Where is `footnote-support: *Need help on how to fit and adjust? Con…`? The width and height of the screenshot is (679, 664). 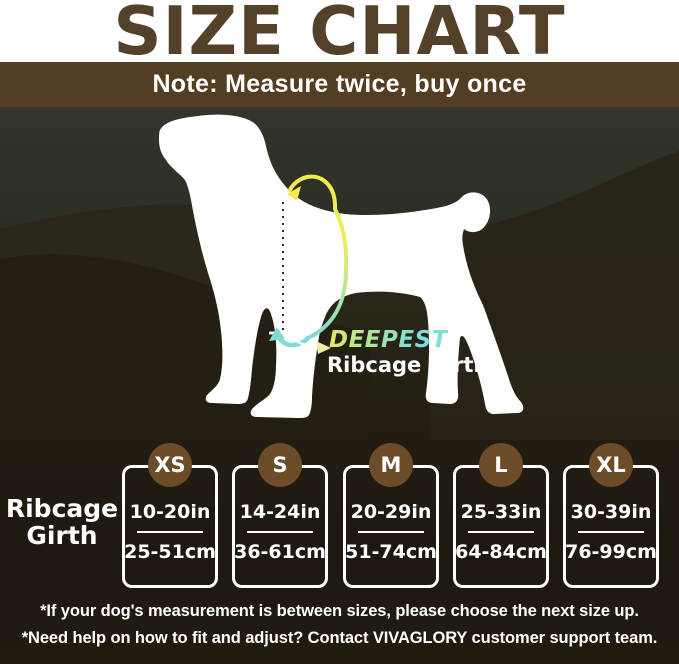 footnote-support: *Need help on how to fit and adjust? Con… is located at coordinates (339, 638).